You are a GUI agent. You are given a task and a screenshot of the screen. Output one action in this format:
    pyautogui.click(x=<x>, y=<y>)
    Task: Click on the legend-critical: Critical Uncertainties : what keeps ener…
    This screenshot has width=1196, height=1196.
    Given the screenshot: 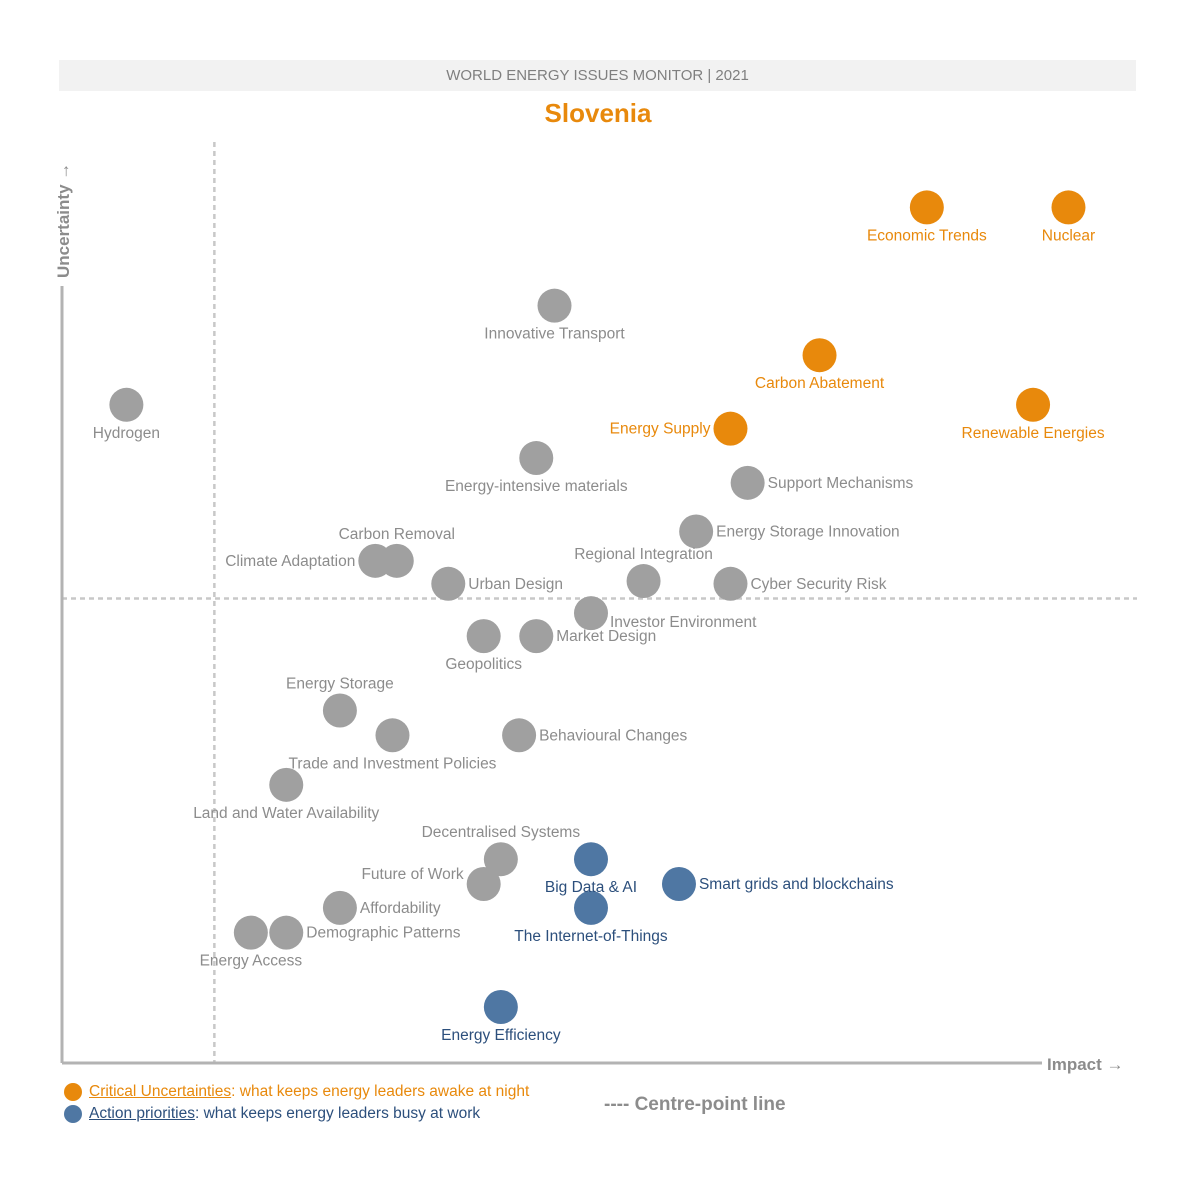 What is the action you would take?
    pyautogui.click(x=296, y=1092)
    